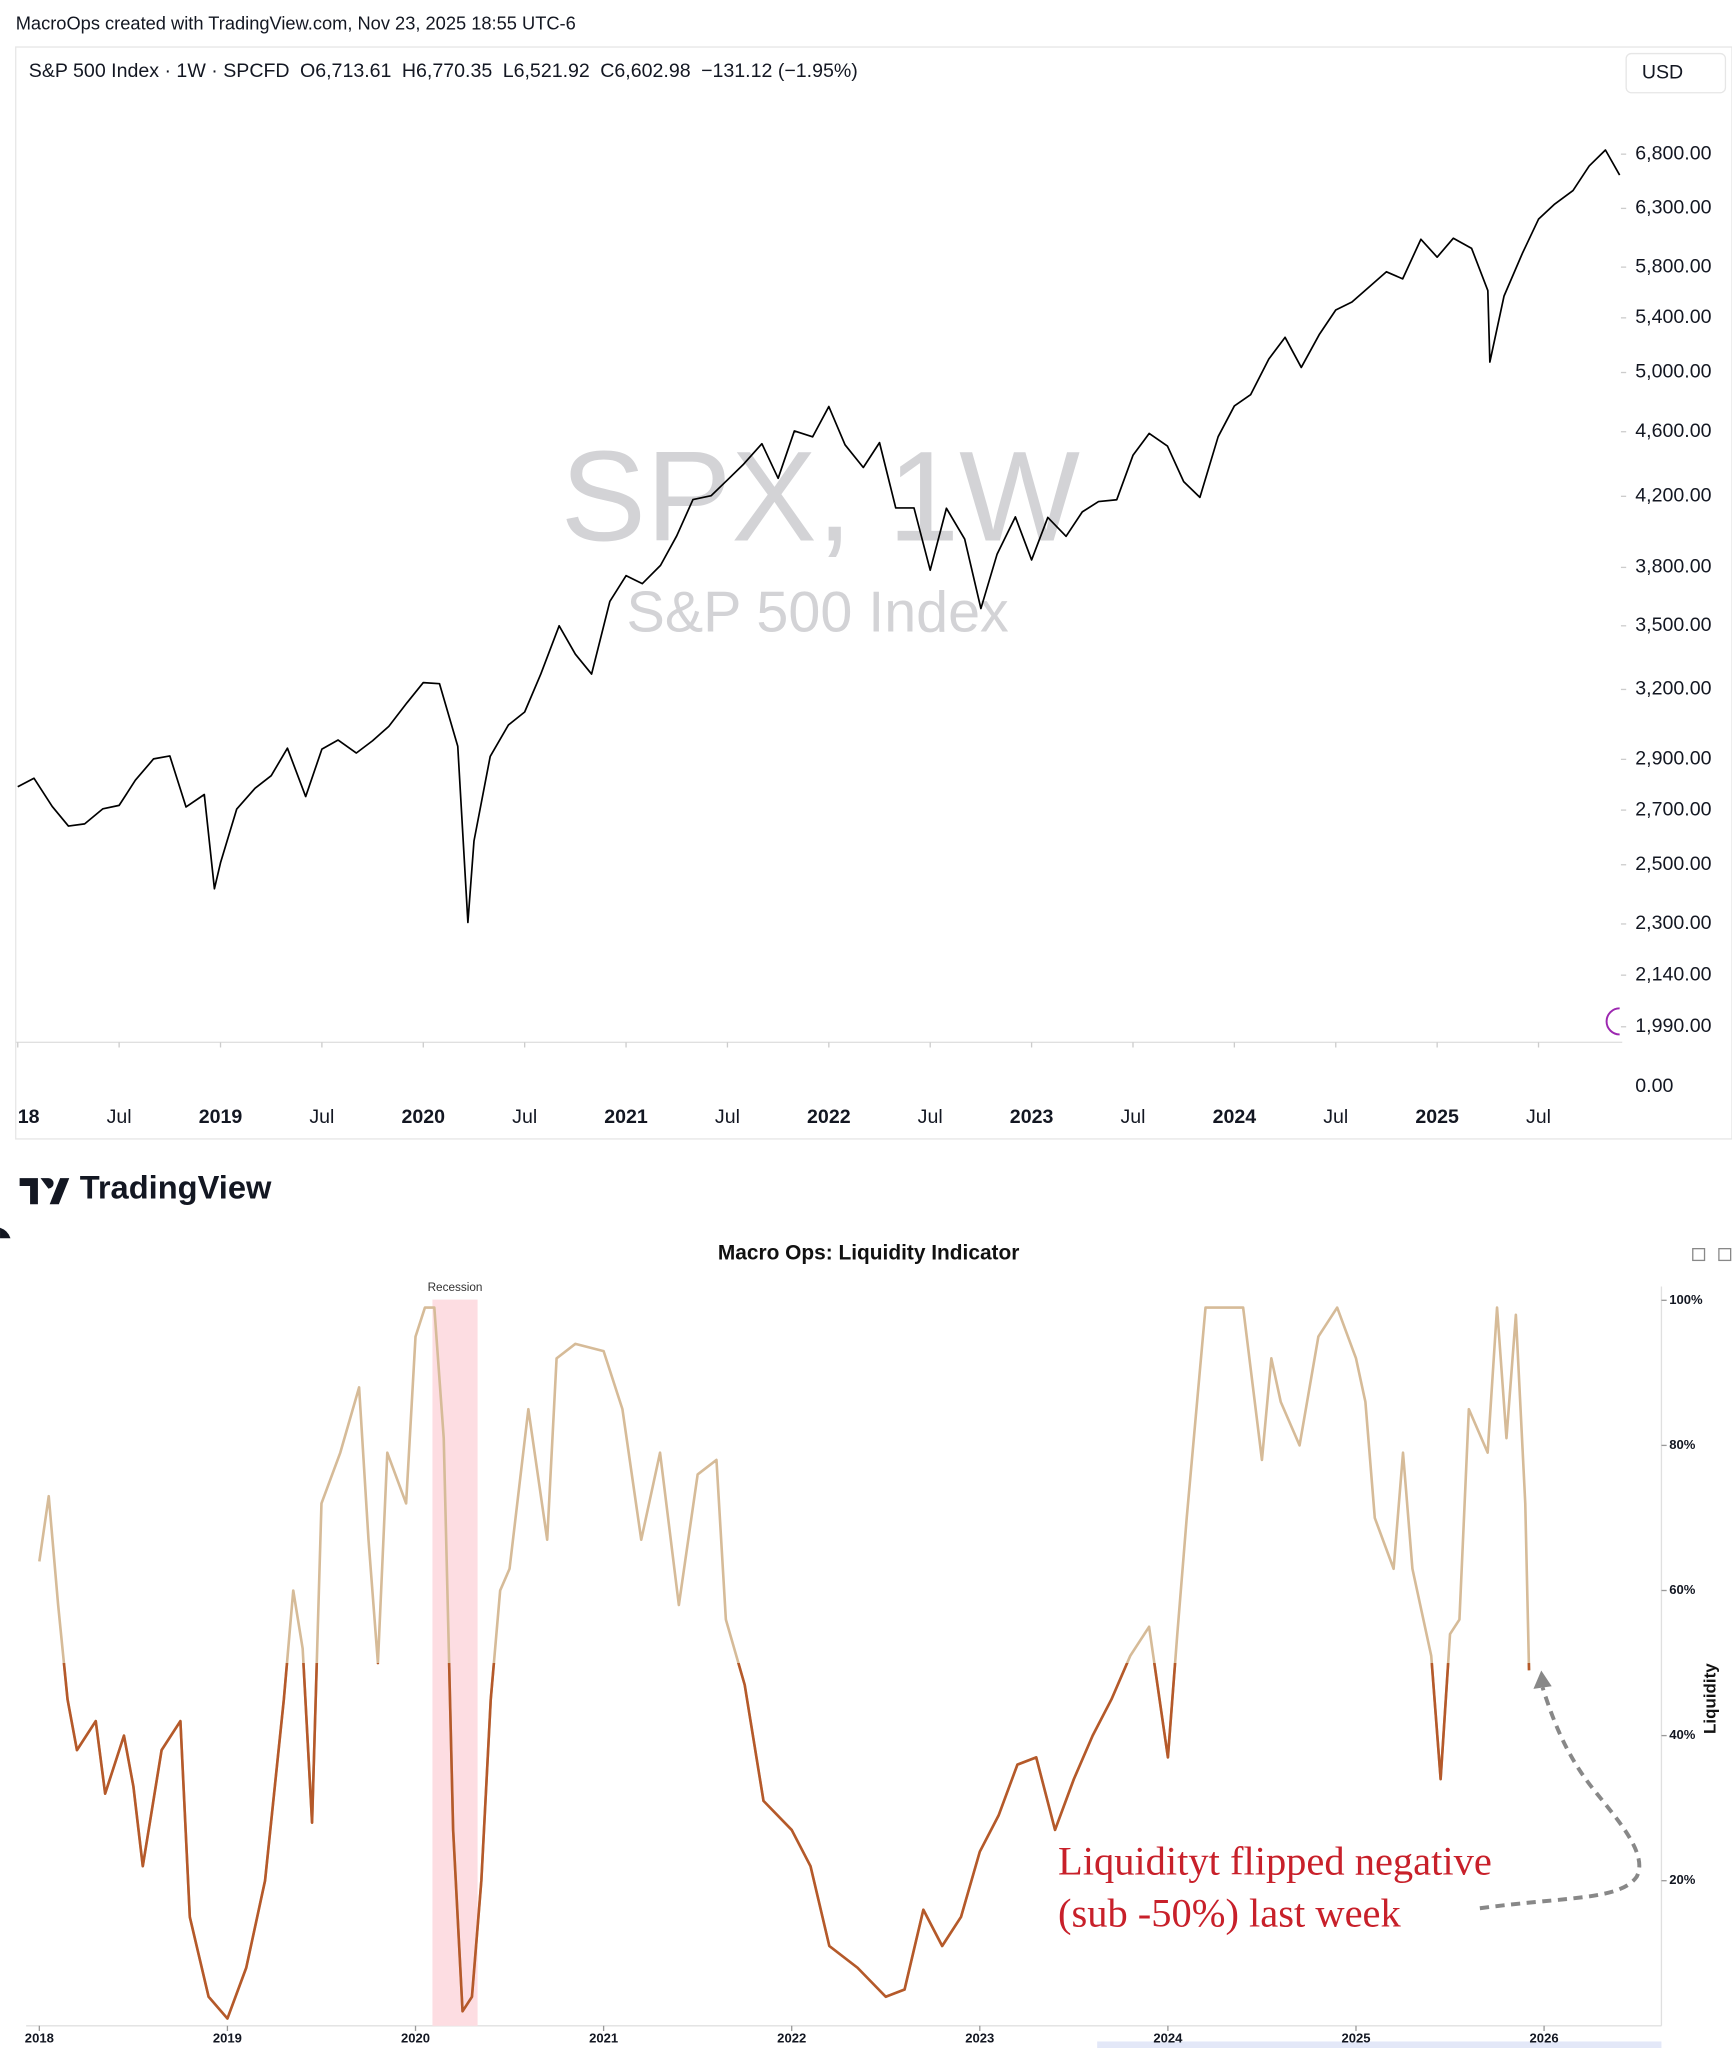  Describe the element at coordinates (176, 1187) in the screenshot. I see `logo-text: TradingView` at that location.